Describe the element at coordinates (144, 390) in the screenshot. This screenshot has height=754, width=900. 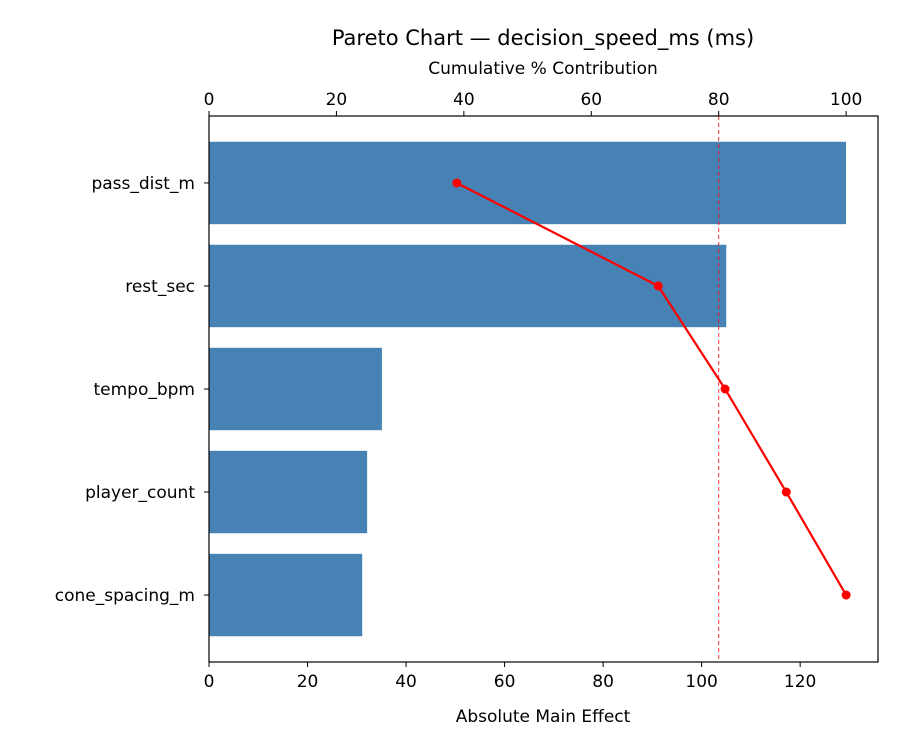
I see `y-tick-label: tempo_bpm` at that location.